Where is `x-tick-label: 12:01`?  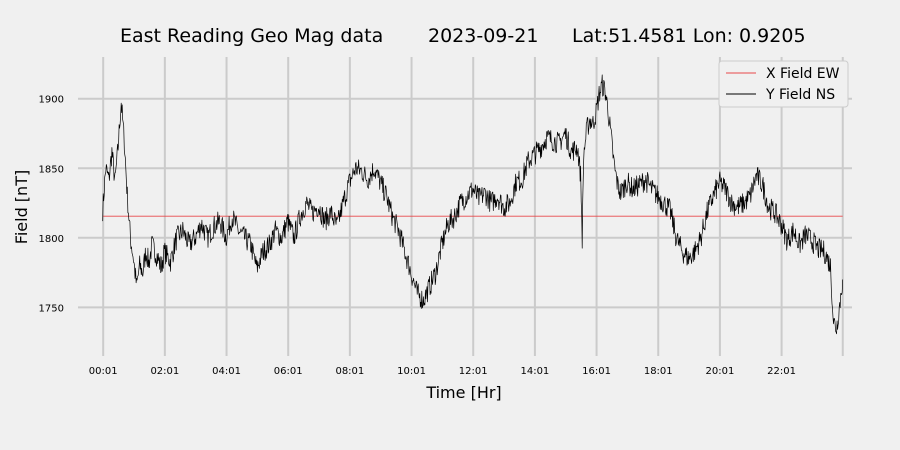 x-tick-label: 12:01 is located at coordinates (473, 371).